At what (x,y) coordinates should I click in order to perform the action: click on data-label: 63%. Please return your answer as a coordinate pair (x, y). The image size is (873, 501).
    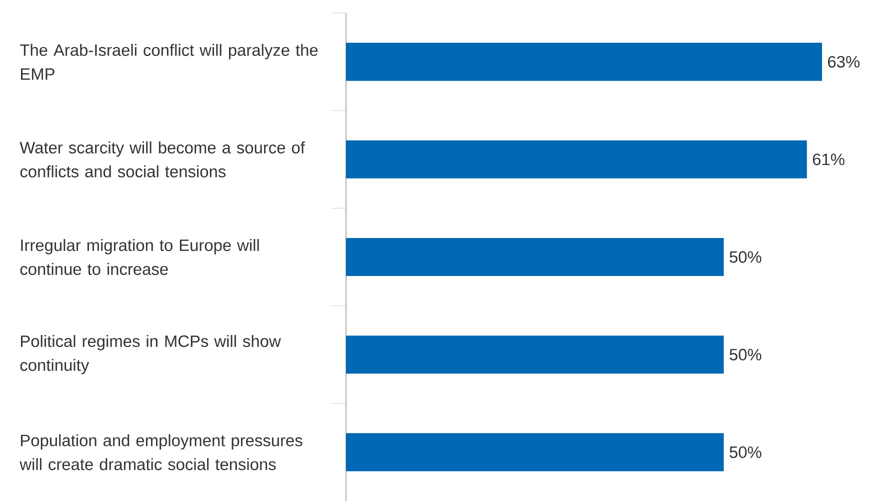
    Looking at the image, I should click on (844, 62).